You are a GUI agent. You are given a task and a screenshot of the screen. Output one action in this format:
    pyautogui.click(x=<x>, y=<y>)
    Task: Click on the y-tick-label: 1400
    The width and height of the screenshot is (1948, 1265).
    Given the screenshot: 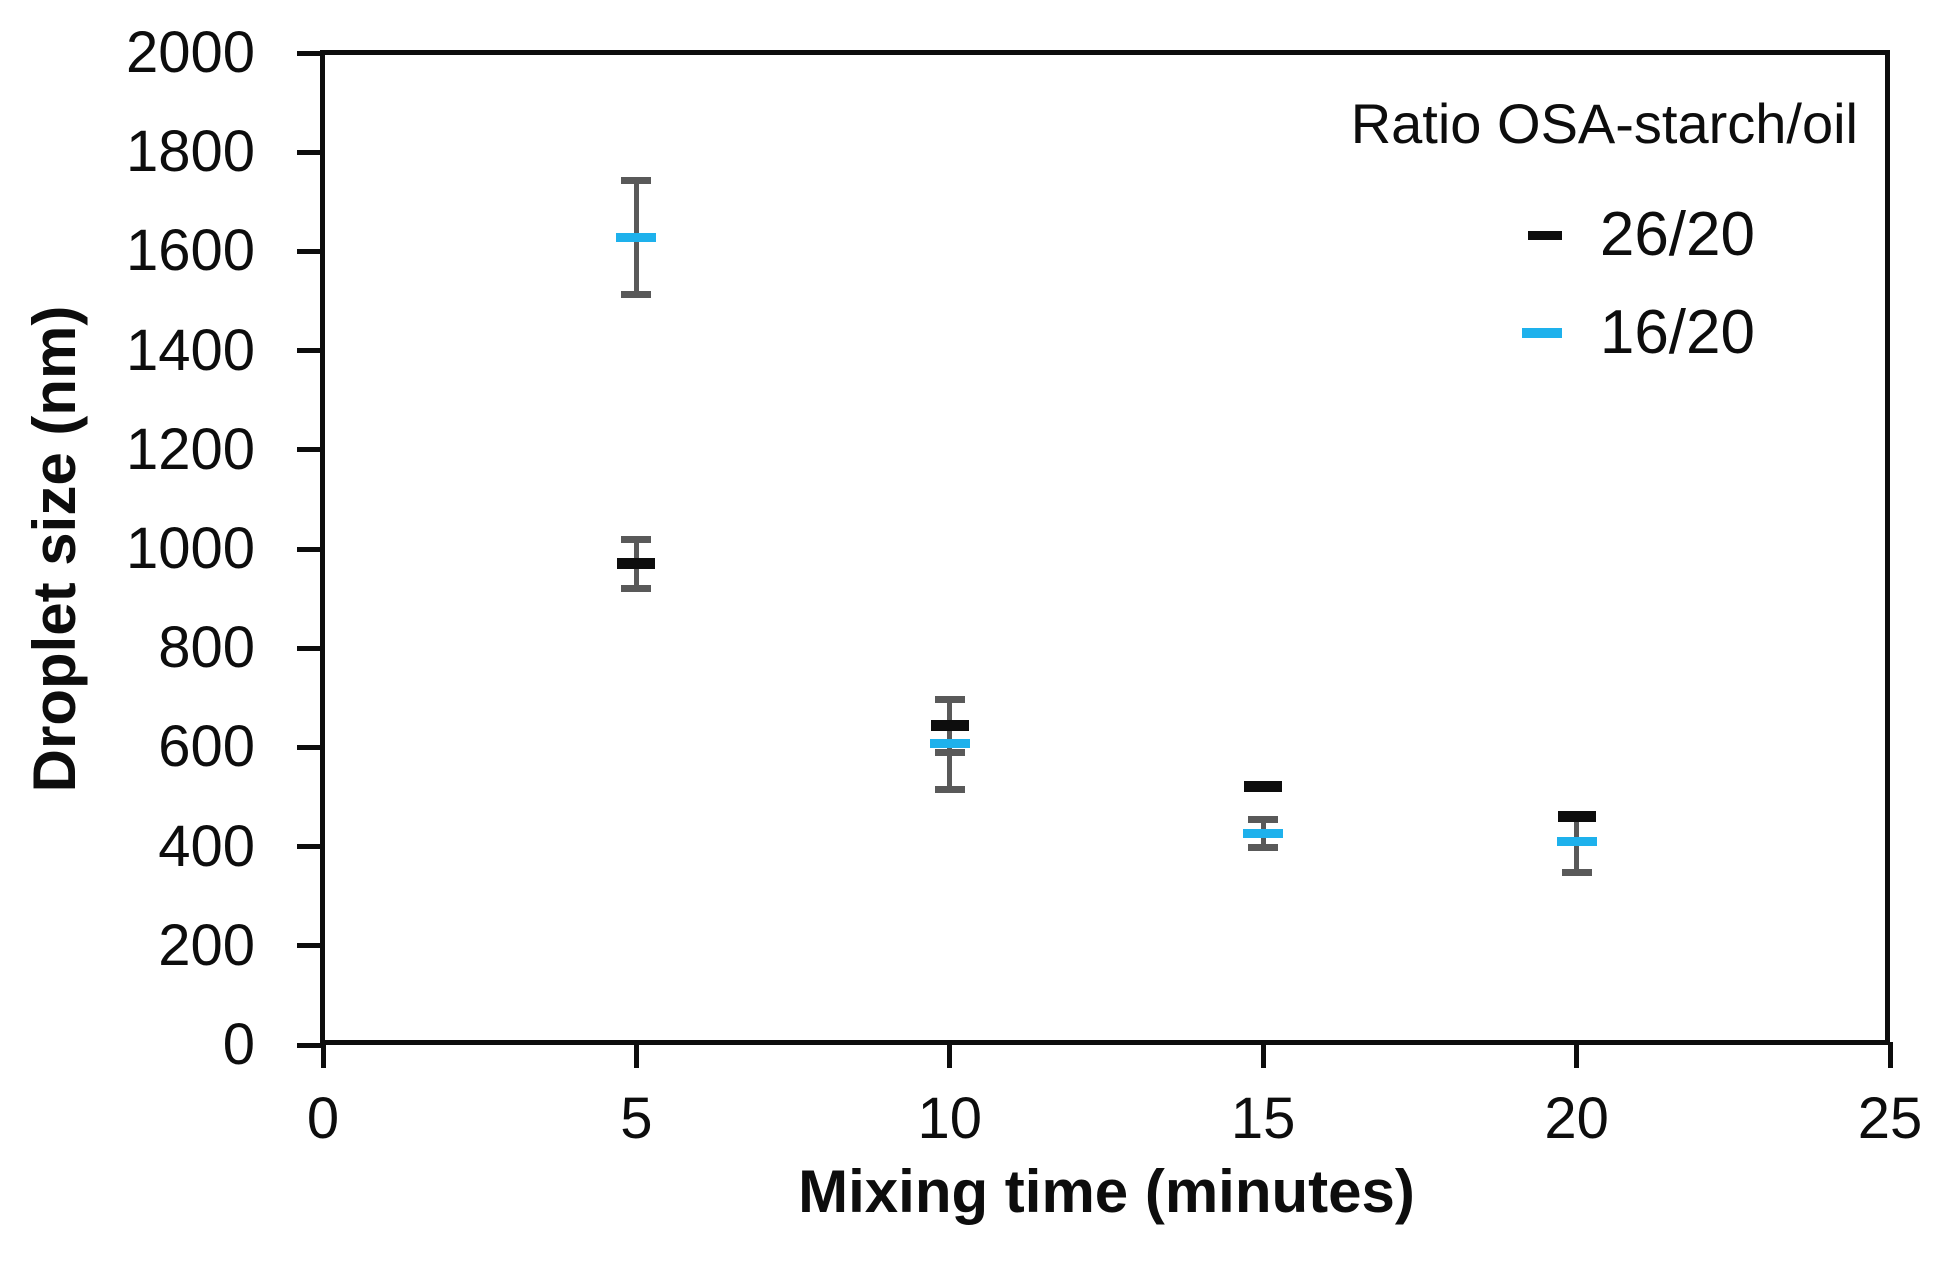 What is the action you would take?
    pyautogui.click(x=190, y=350)
    